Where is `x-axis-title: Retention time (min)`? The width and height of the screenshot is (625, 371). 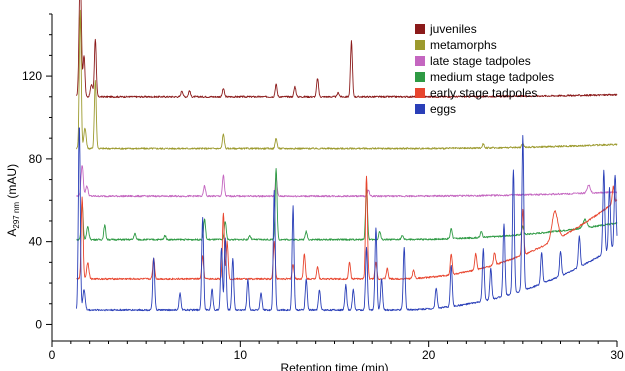
x-axis-title: Retention time (min) is located at coordinates (334, 366).